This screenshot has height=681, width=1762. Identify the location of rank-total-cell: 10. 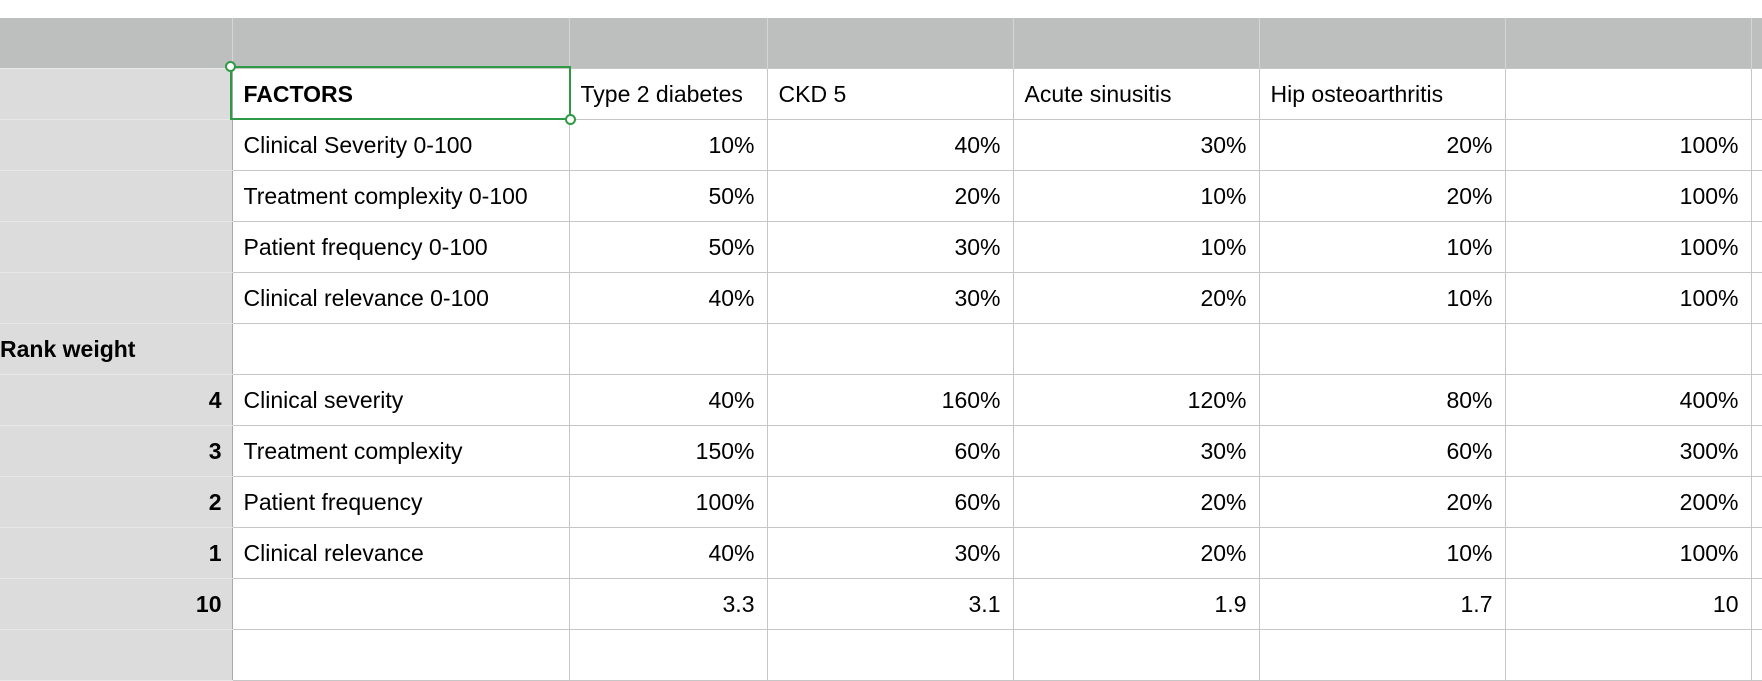
(116, 604).